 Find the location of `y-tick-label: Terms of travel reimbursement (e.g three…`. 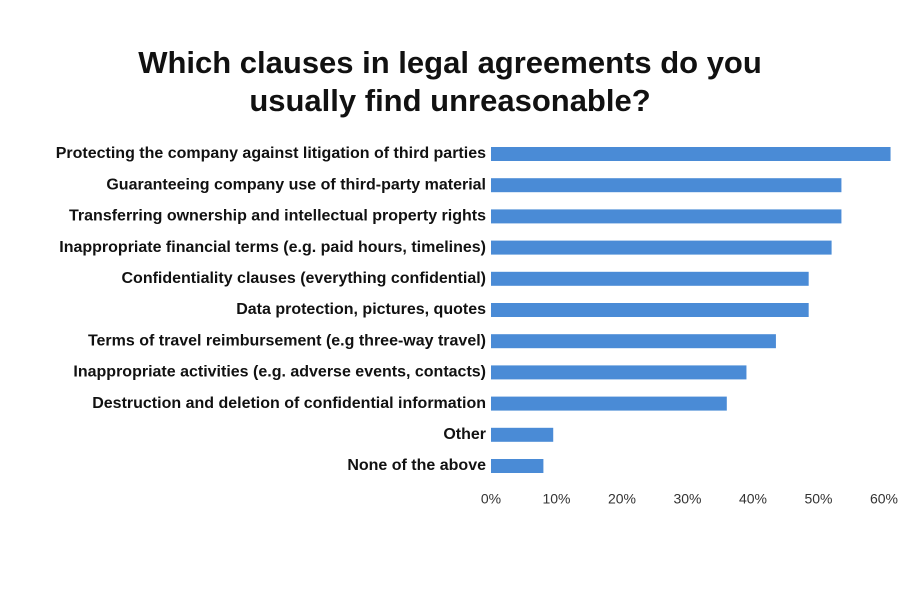

y-tick-label: Terms of travel reimbursement (e.g three… is located at coordinates (287, 340).